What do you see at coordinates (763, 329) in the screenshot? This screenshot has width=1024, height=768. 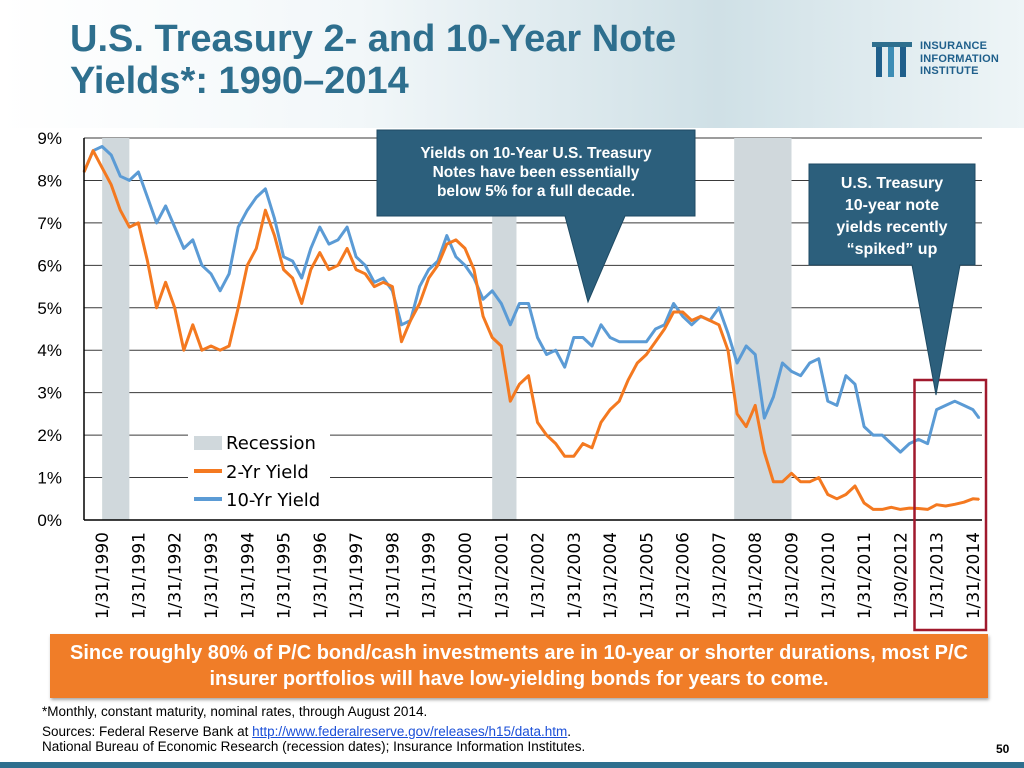 I see `recession-band` at bounding box center [763, 329].